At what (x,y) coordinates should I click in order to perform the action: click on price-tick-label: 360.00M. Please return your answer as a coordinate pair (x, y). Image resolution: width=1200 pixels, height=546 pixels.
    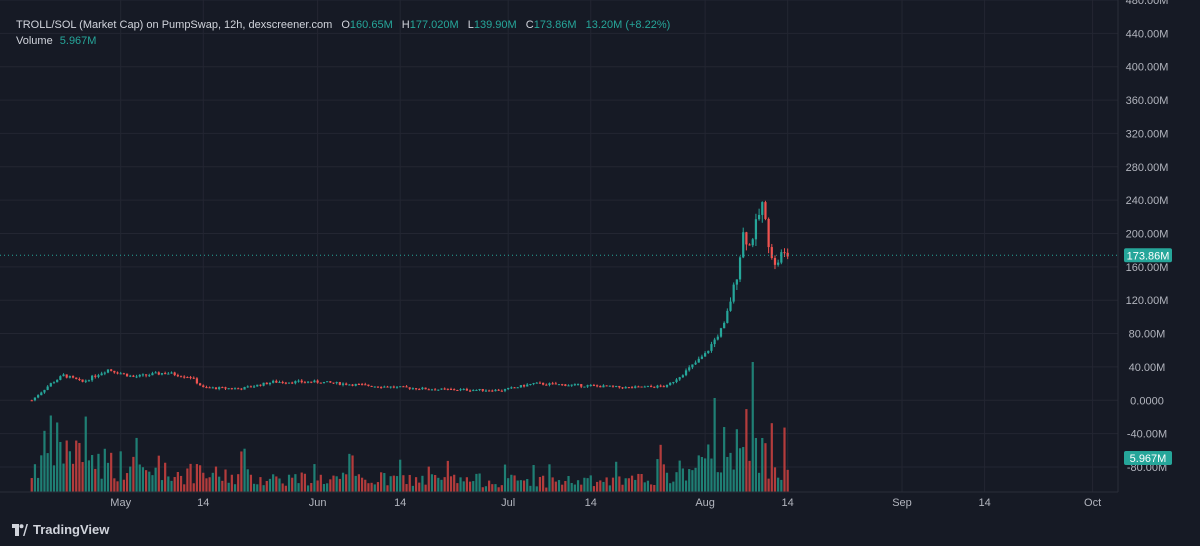
    Looking at the image, I should click on (1147, 101).